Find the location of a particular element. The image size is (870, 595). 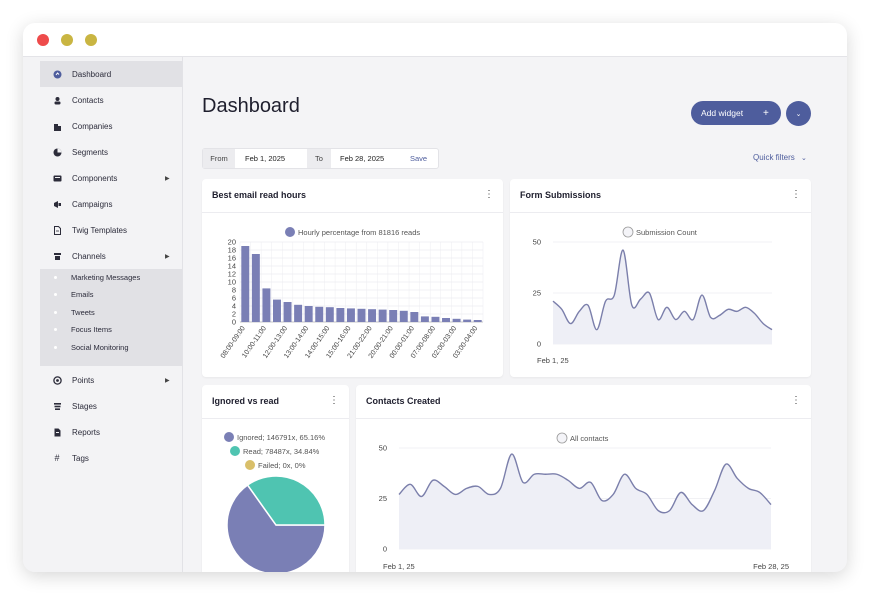

submenu-item-emails: Emails is located at coordinates (111, 294).